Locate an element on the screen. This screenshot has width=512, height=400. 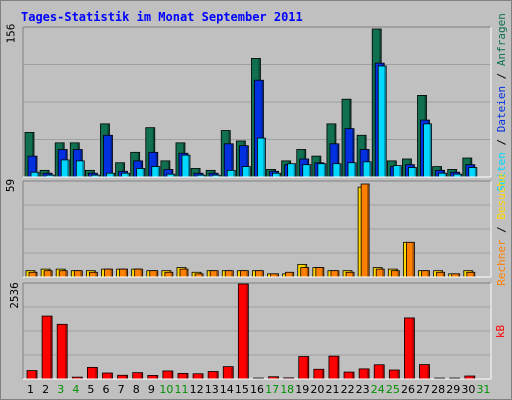
day-label-13: 13 is located at coordinates (212, 389).